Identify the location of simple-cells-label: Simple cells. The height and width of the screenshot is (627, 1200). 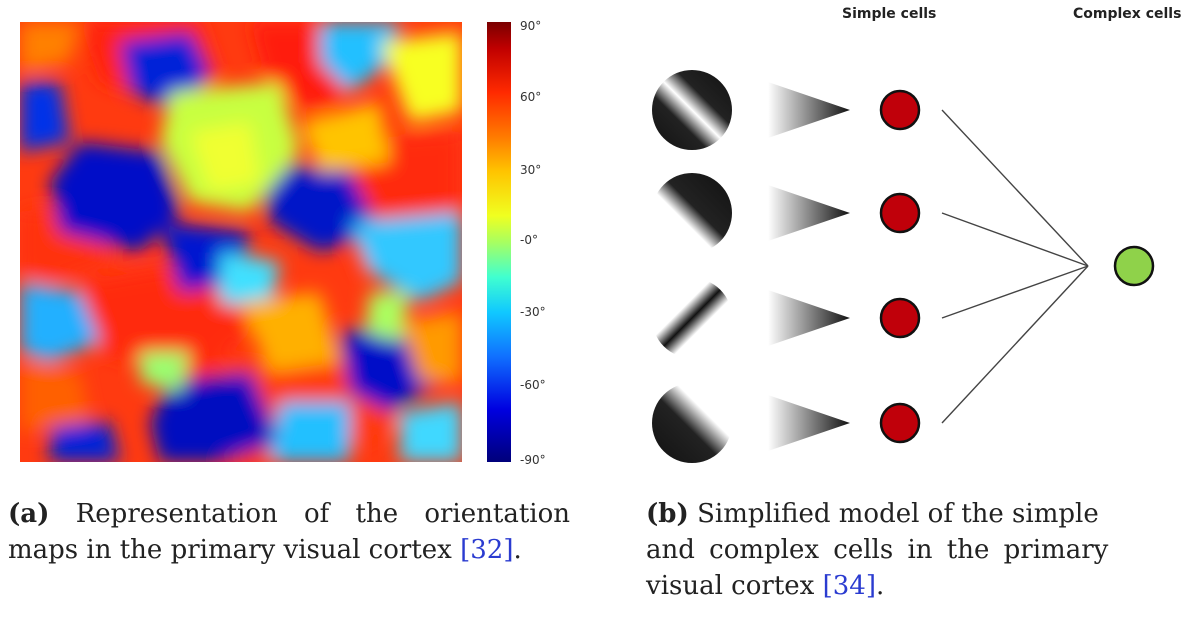
(889, 14).